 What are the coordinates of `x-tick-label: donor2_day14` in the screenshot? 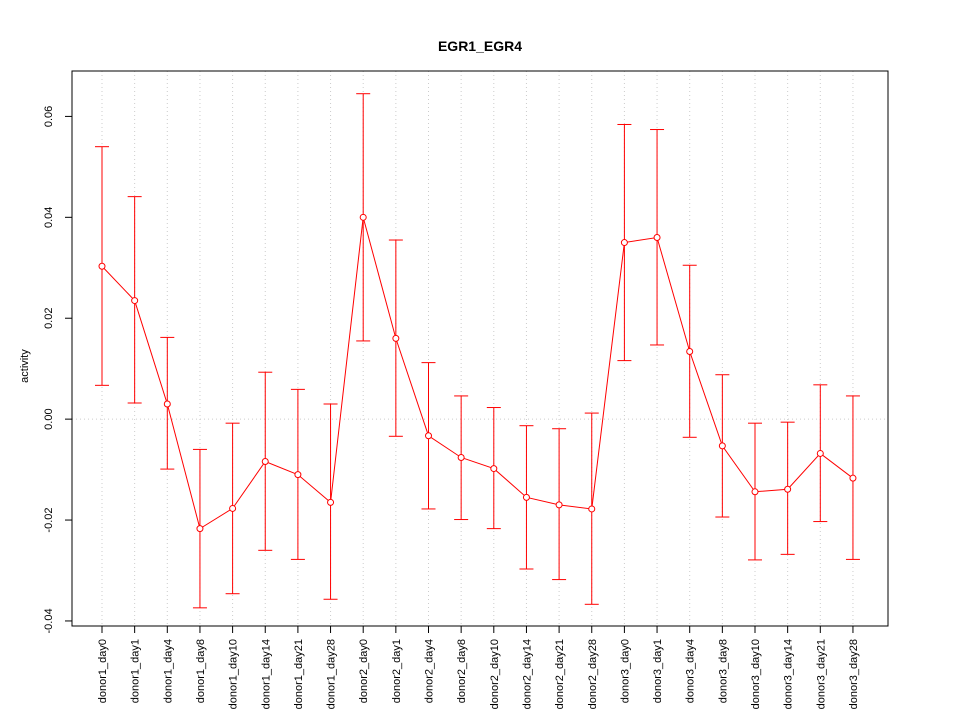 It's located at (527, 674).